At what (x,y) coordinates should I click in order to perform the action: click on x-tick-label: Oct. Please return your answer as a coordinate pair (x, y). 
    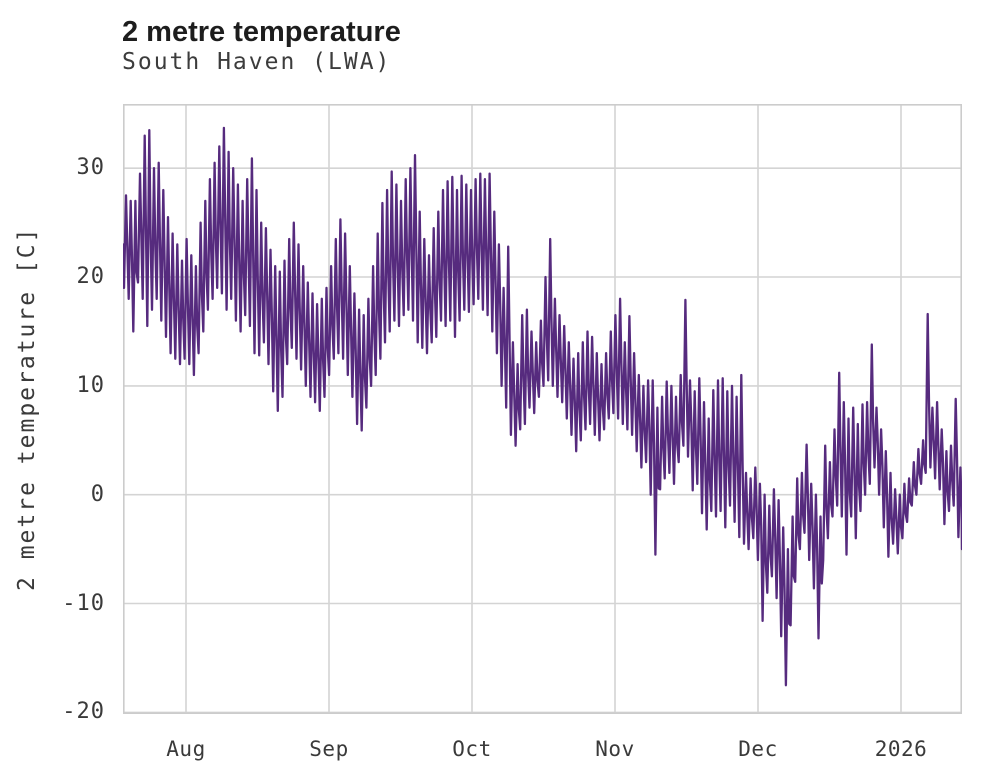
    Looking at the image, I should click on (472, 749).